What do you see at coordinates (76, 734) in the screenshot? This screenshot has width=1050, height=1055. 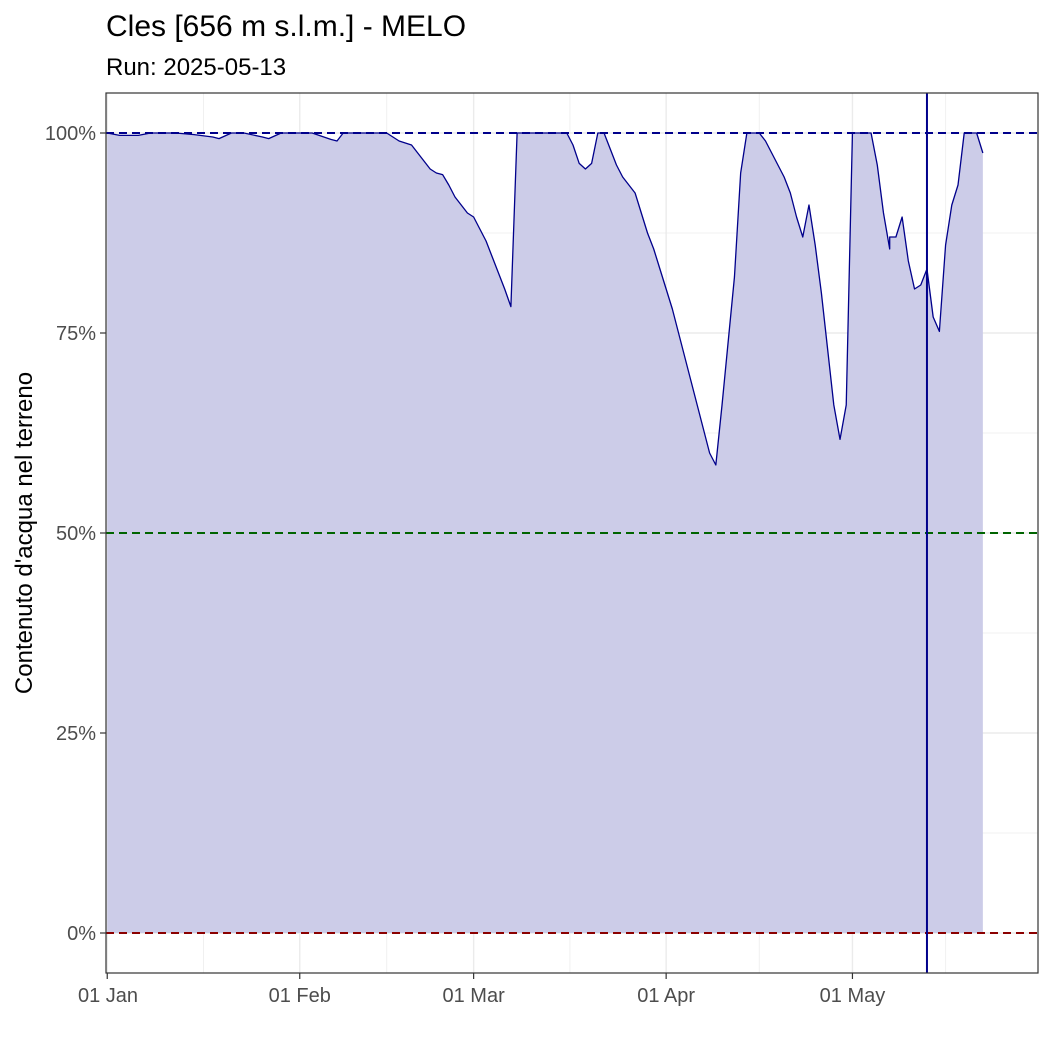 I see `y-tick-label: 25%` at bounding box center [76, 734].